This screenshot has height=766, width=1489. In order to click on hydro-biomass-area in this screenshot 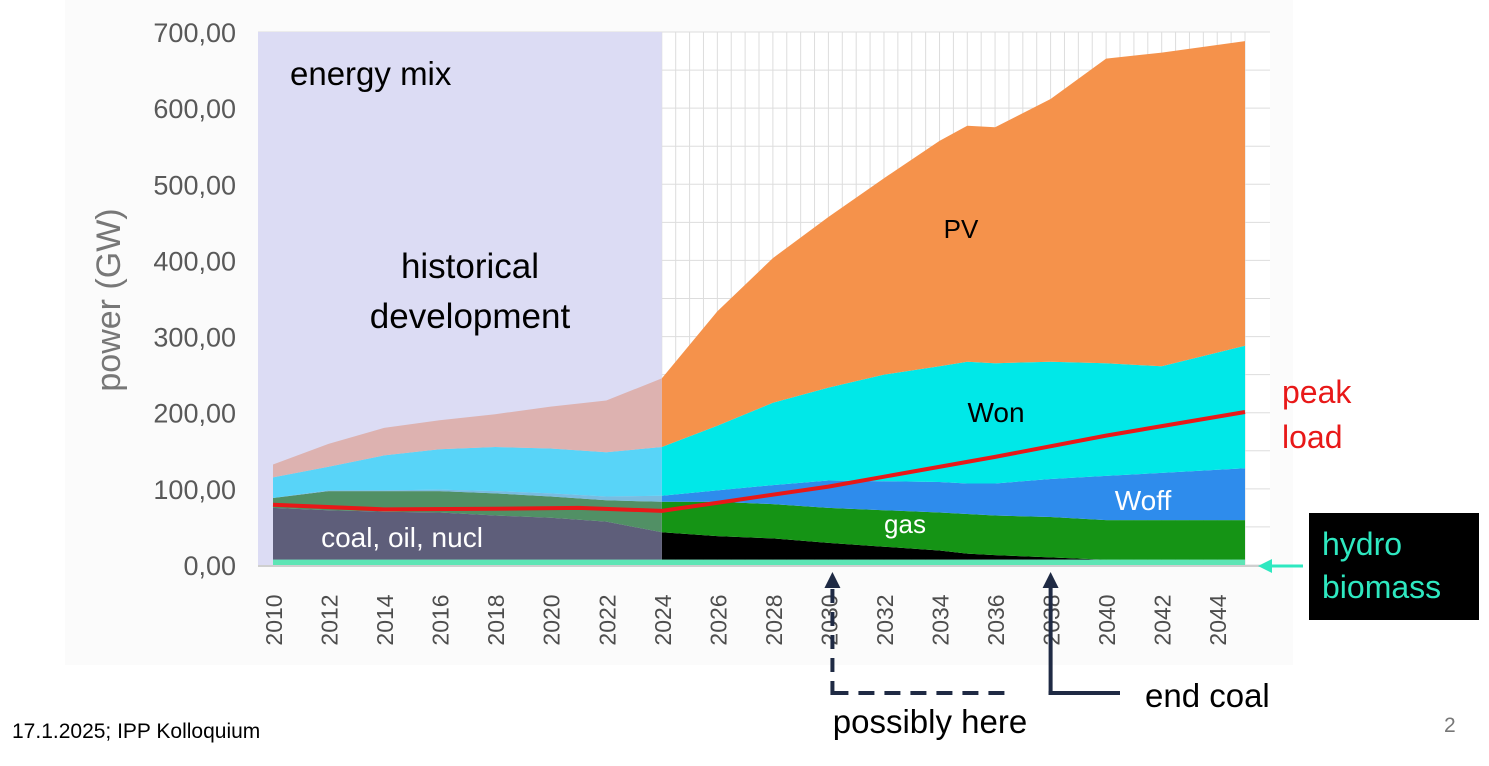, I will do `click(759, 562)`.